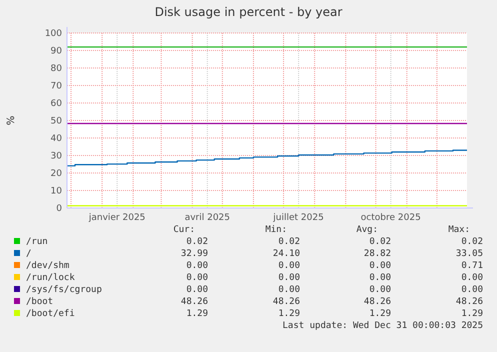 This screenshot has width=497, height=352. I want to click on text: Last update: Wed Dec 31 00:00:03 2025, so click(382, 326).